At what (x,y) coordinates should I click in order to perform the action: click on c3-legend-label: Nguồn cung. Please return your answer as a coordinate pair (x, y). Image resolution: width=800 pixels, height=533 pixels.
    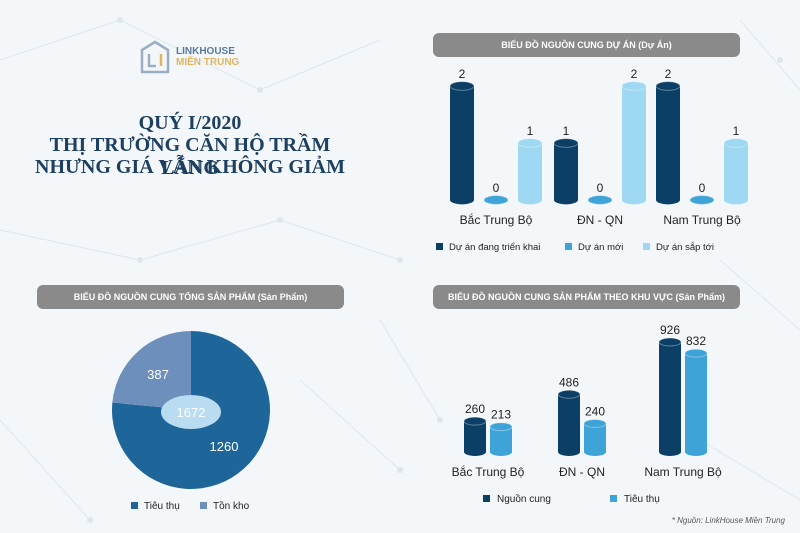
    Looking at the image, I should click on (524, 499).